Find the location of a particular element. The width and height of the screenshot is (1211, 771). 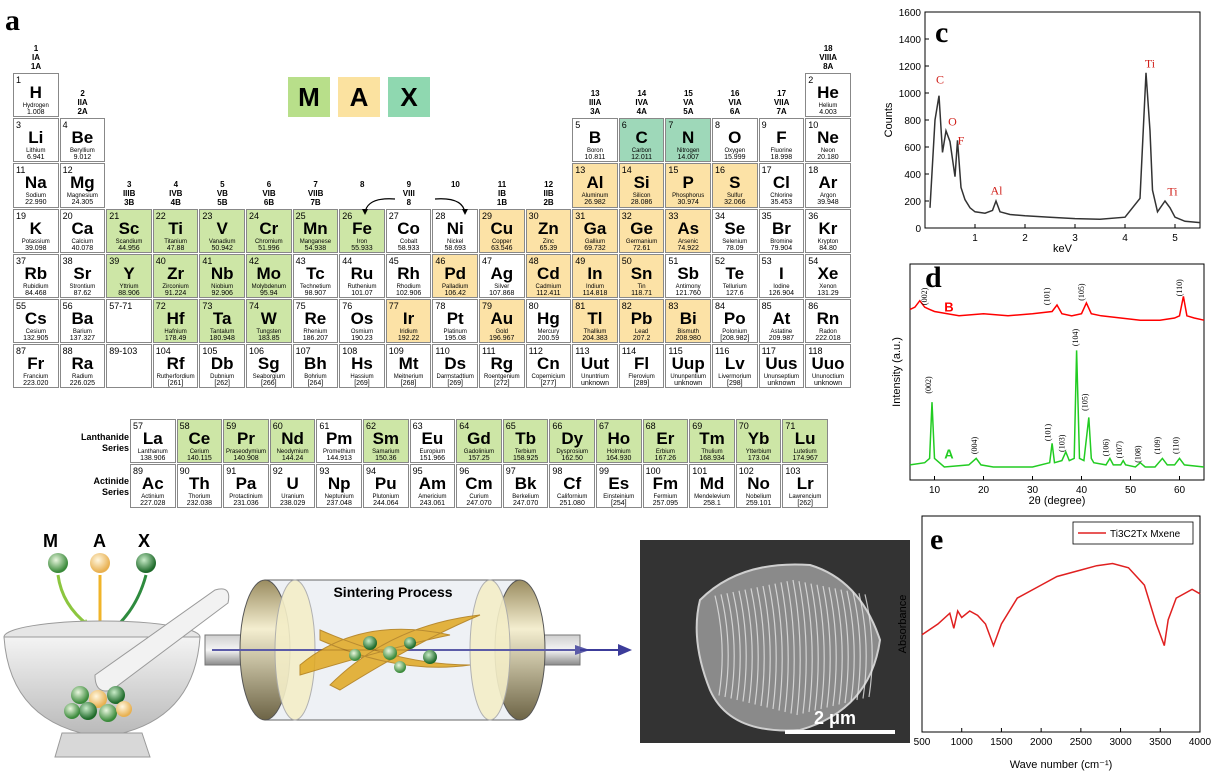

element-cell-pm: 61 Pm Promethium 144.913 is located at coordinates (339, 441).